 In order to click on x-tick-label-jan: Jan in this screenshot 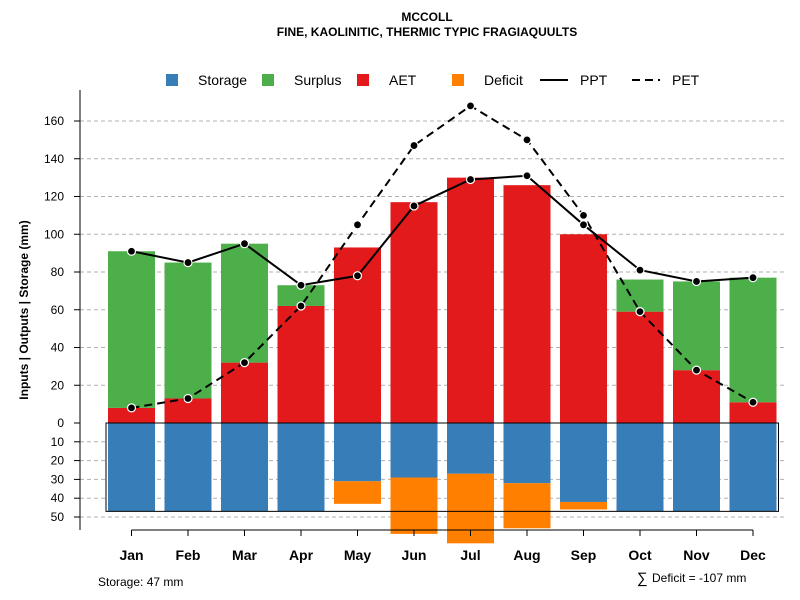, I will do `click(131, 555)`.